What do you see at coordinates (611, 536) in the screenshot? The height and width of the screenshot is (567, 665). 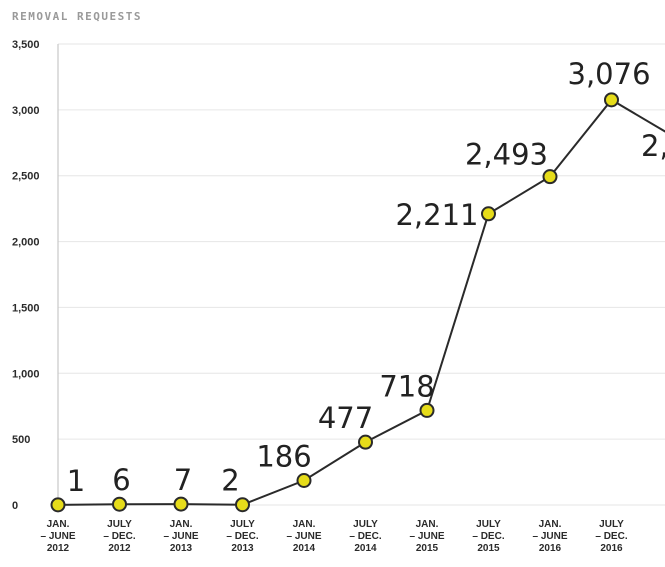 I see `x-tick-label: JULY – DEC. 2016` at bounding box center [611, 536].